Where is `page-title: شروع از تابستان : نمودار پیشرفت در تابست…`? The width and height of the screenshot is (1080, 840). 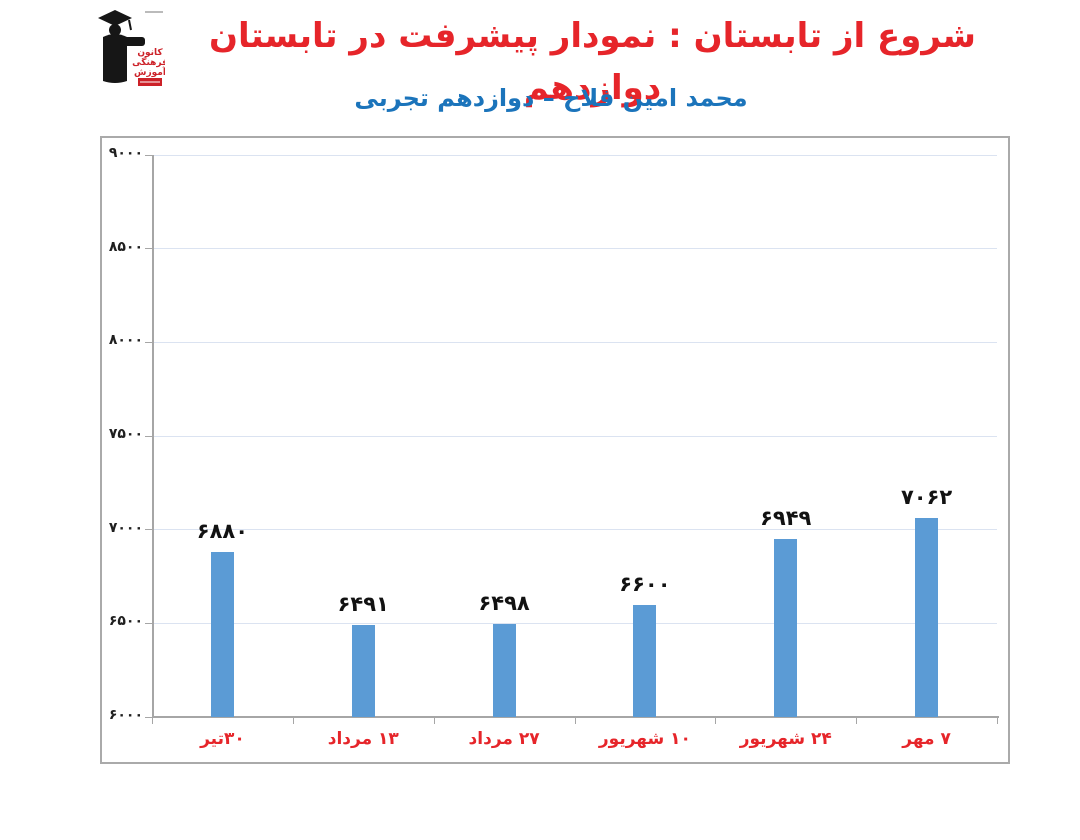
page-title: شروع از تابستان : نمودار پیشرفت در تابست… is located at coordinates (592, 62).